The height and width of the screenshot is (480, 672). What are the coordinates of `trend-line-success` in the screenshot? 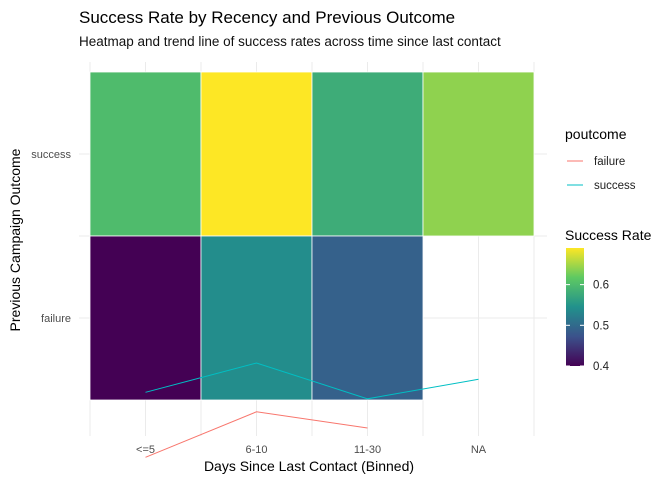 It's located at (312, 381).